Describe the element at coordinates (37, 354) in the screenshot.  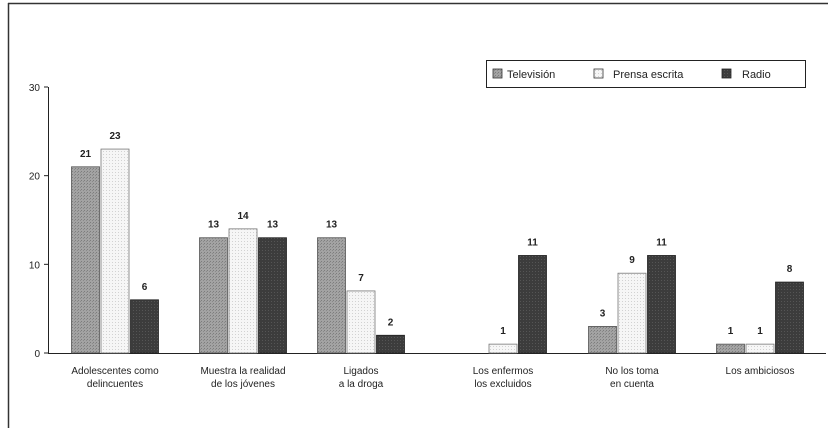
I see `y-tick-label: 0` at that location.